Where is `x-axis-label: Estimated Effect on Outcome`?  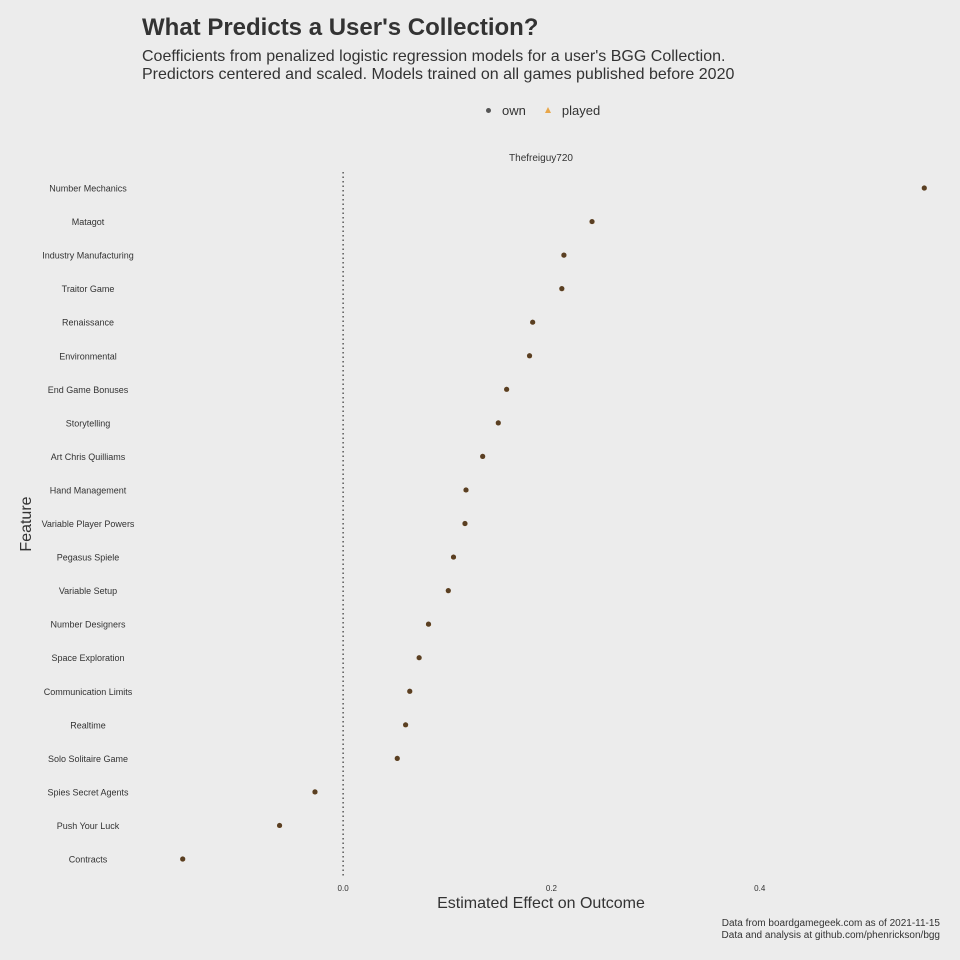 x-axis-label: Estimated Effect on Outcome is located at coordinates (541, 903).